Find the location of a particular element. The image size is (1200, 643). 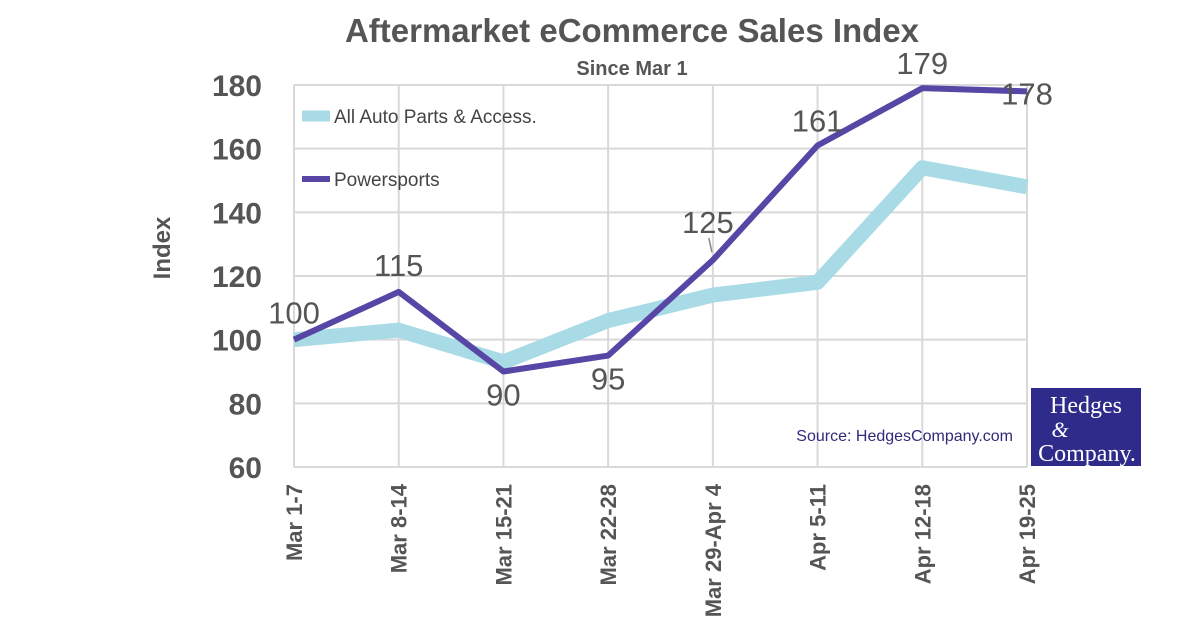

x-tick-label: Mar 29-Apr 4 is located at coordinates (713, 550).